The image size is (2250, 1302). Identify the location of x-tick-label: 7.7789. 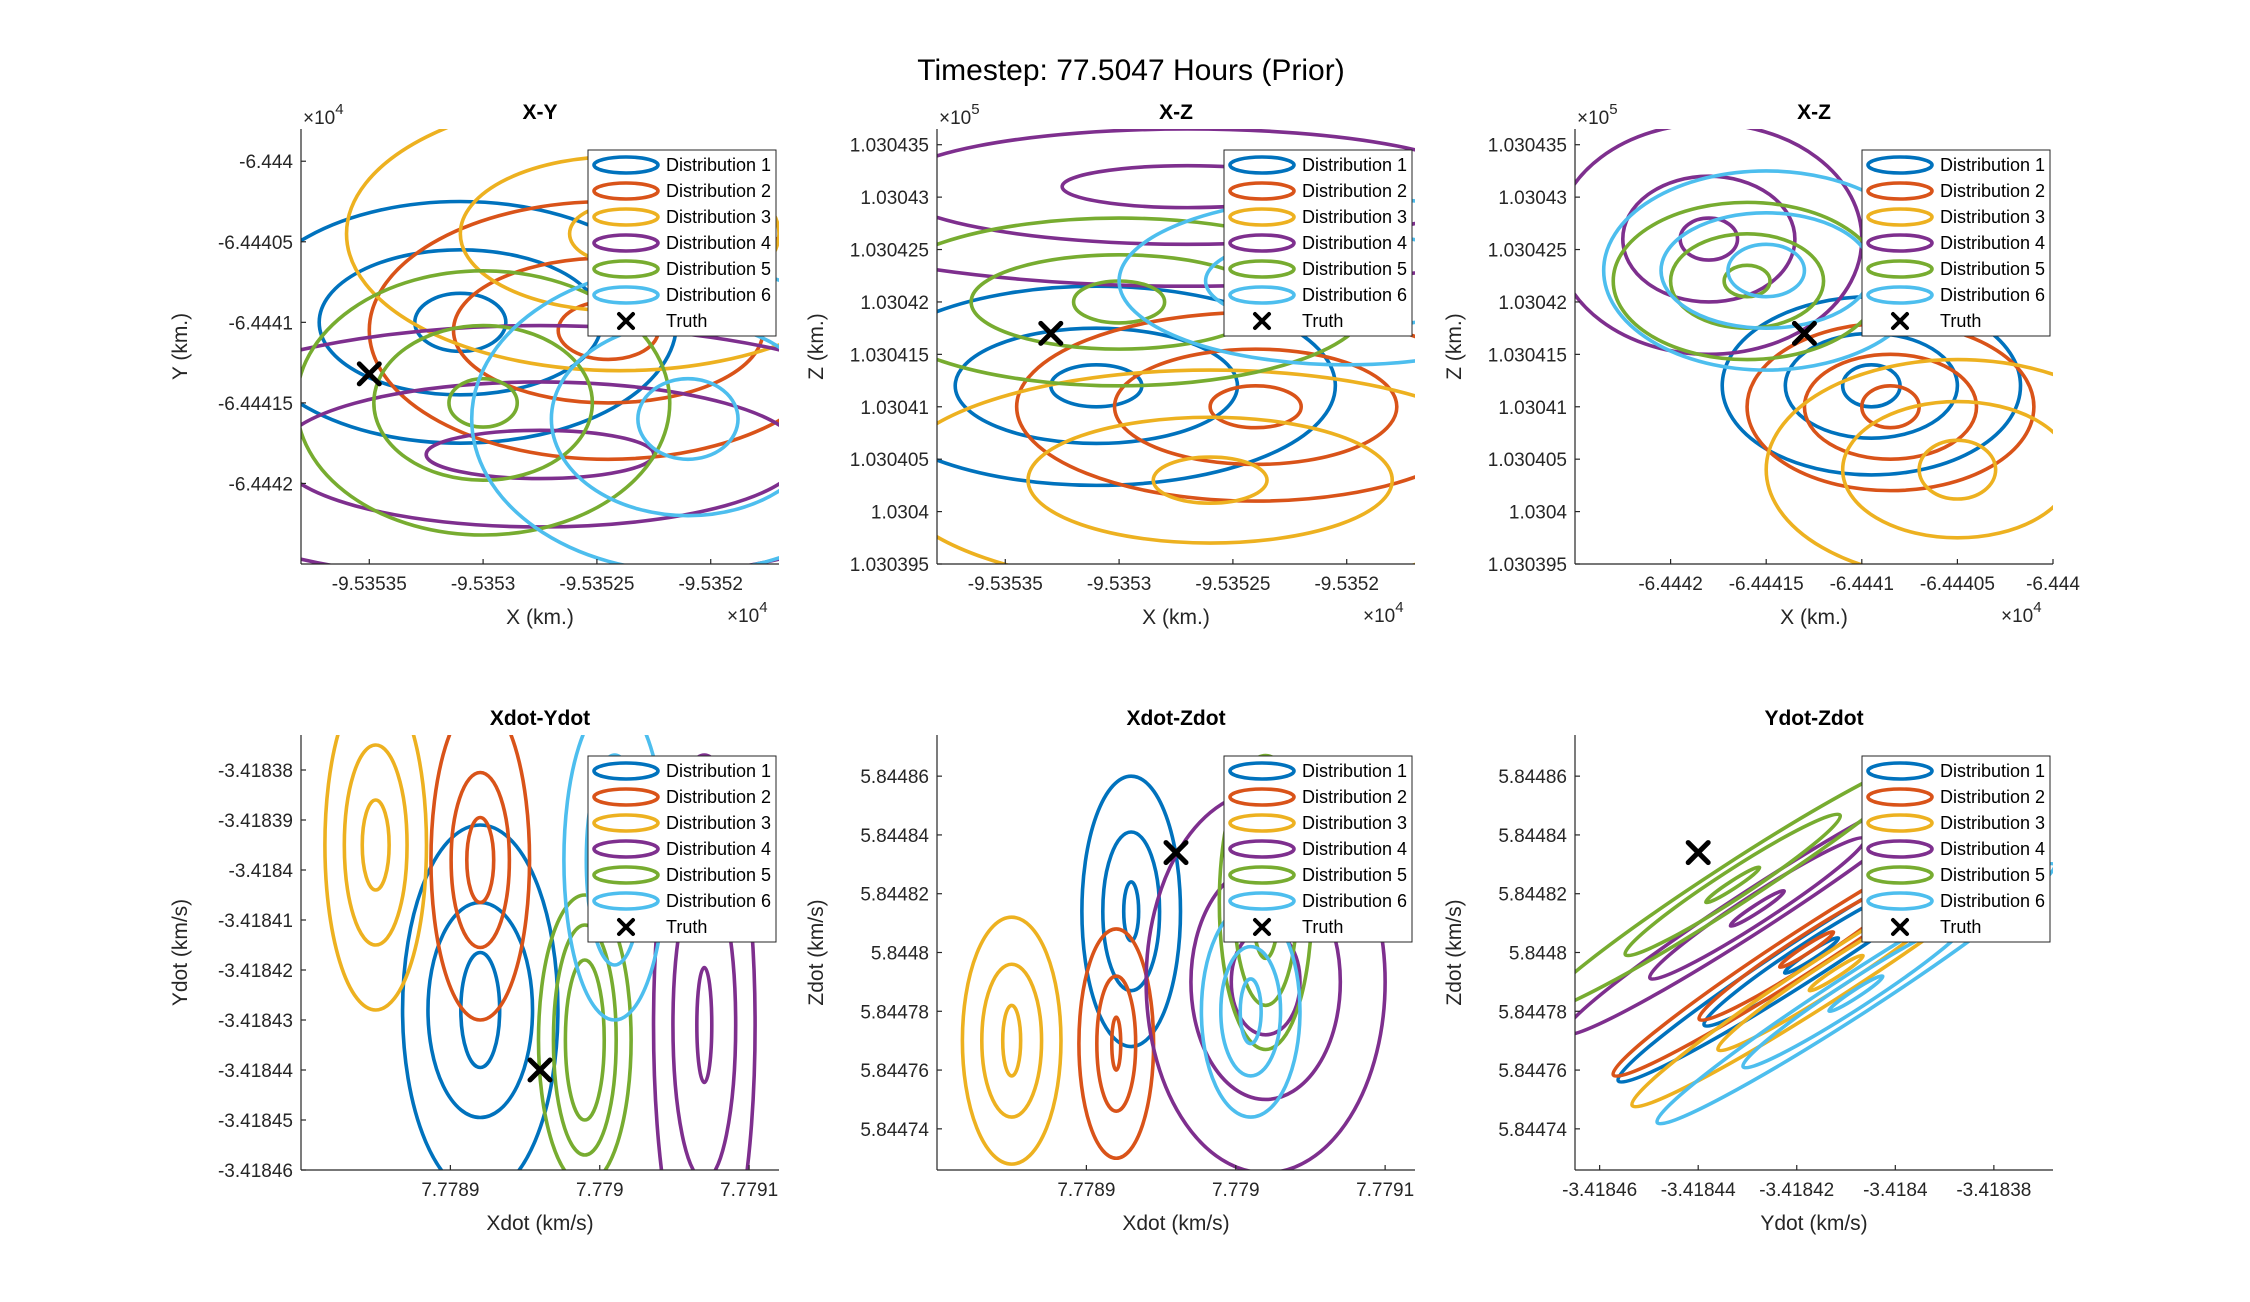
(1086, 1190).